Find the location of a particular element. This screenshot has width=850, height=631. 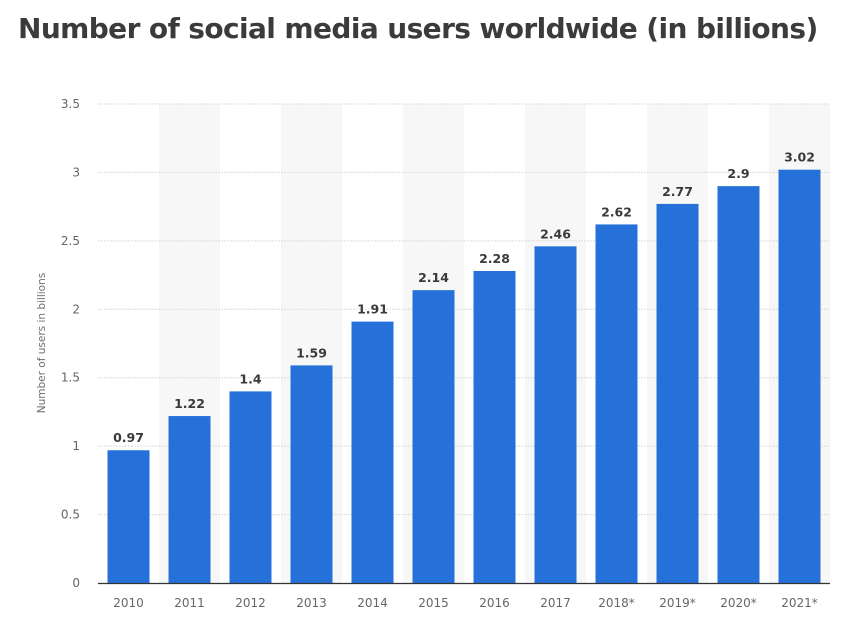

x-tick-label: 2019* is located at coordinates (677, 603).